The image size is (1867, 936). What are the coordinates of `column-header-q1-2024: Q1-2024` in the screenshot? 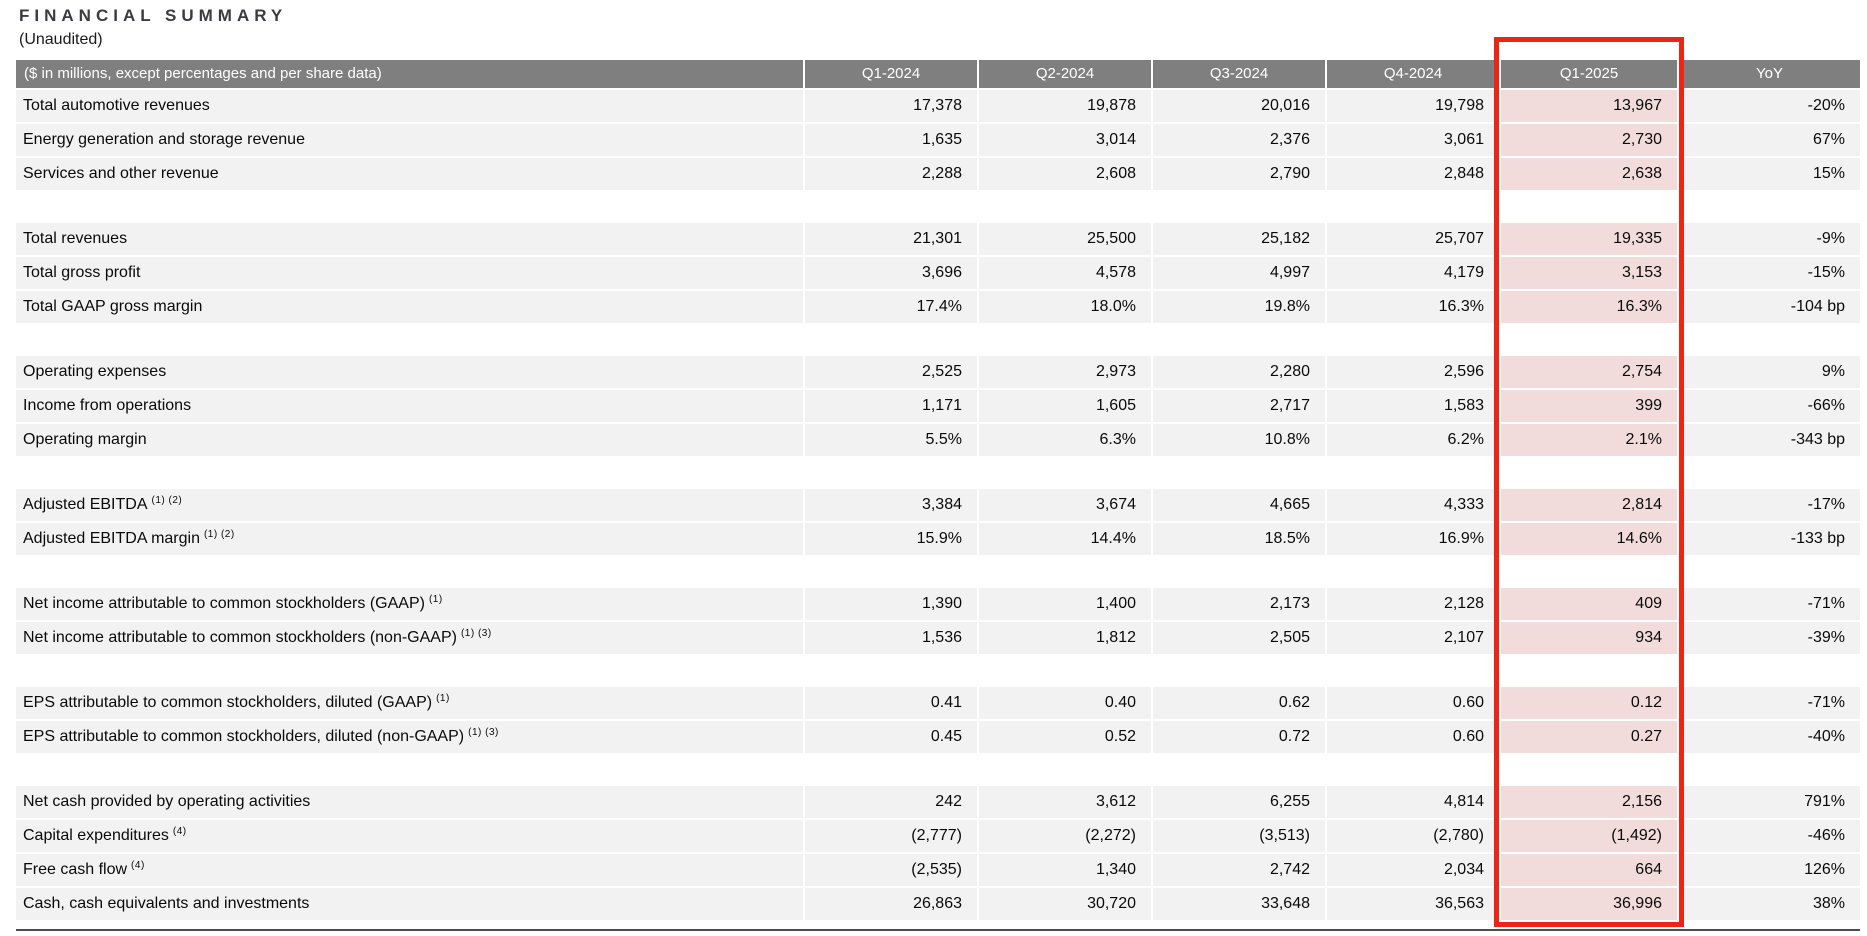 It's located at (890, 74).